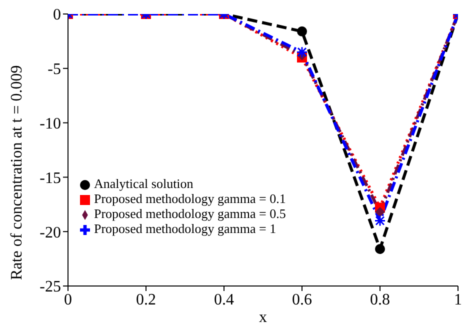 This screenshot has width=474, height=334. I want to click on legend-label: Proposed methodology gamma = 0.1, so click(190, 198).